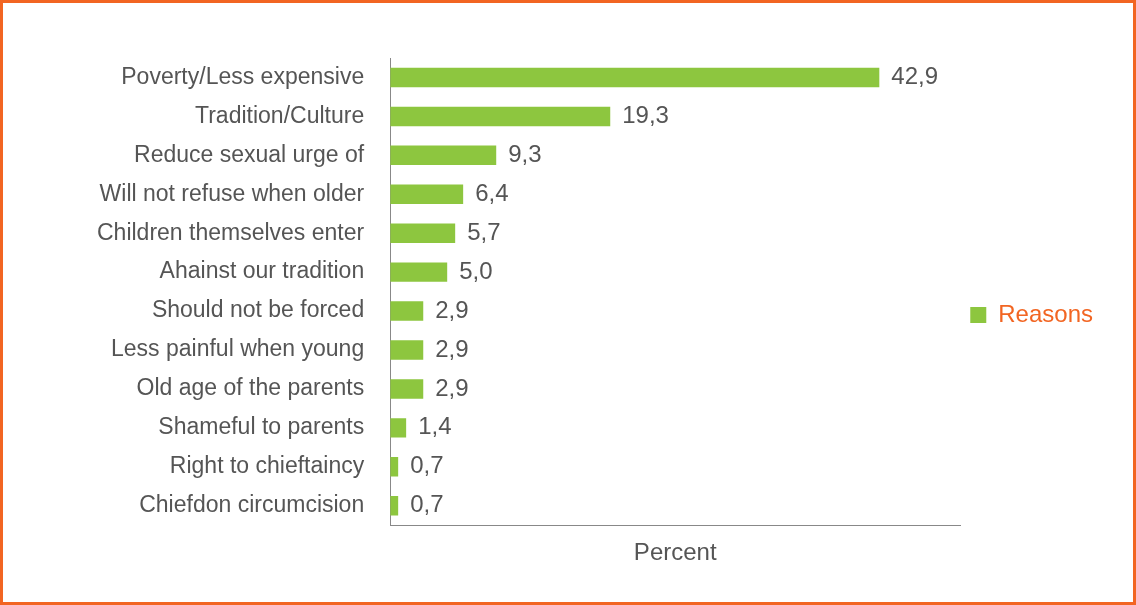  What do you see at coordinates (675, 552) in the screenshot?
I see `x-axis-title: Percent` at bounding box center [675, 552].